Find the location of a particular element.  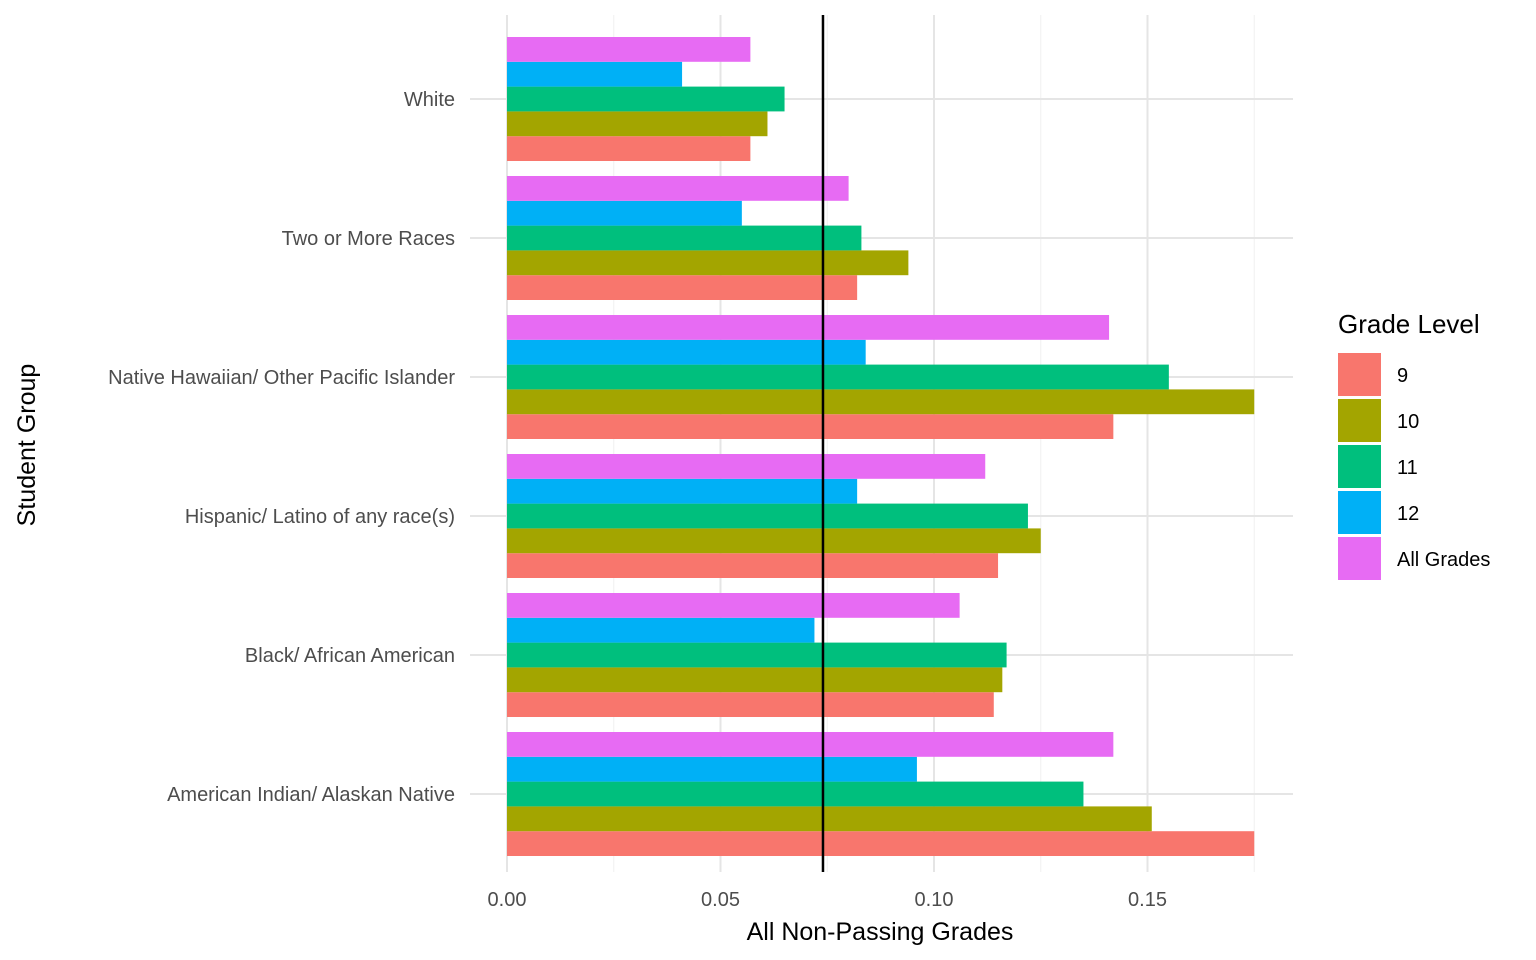

y-tick-label: Two or More Races is located at coordinates (368, 239).